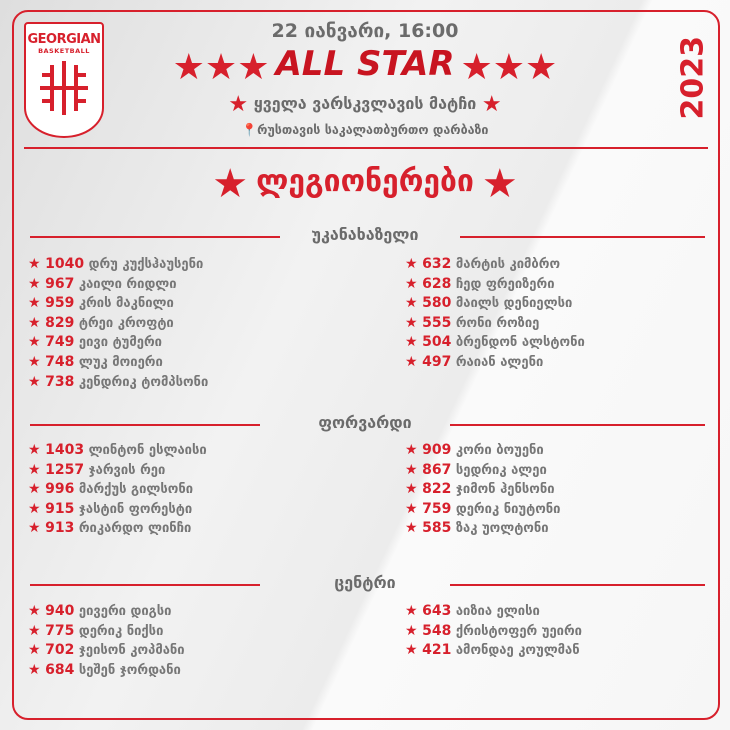 Image resolution: width=730 pixels, height=730 pixels. What do you see at coordinates (118, 285) in the screenshot?
I see `list-item: ★ 967 კაილი რიდლი` at bounding box center [118, 285].